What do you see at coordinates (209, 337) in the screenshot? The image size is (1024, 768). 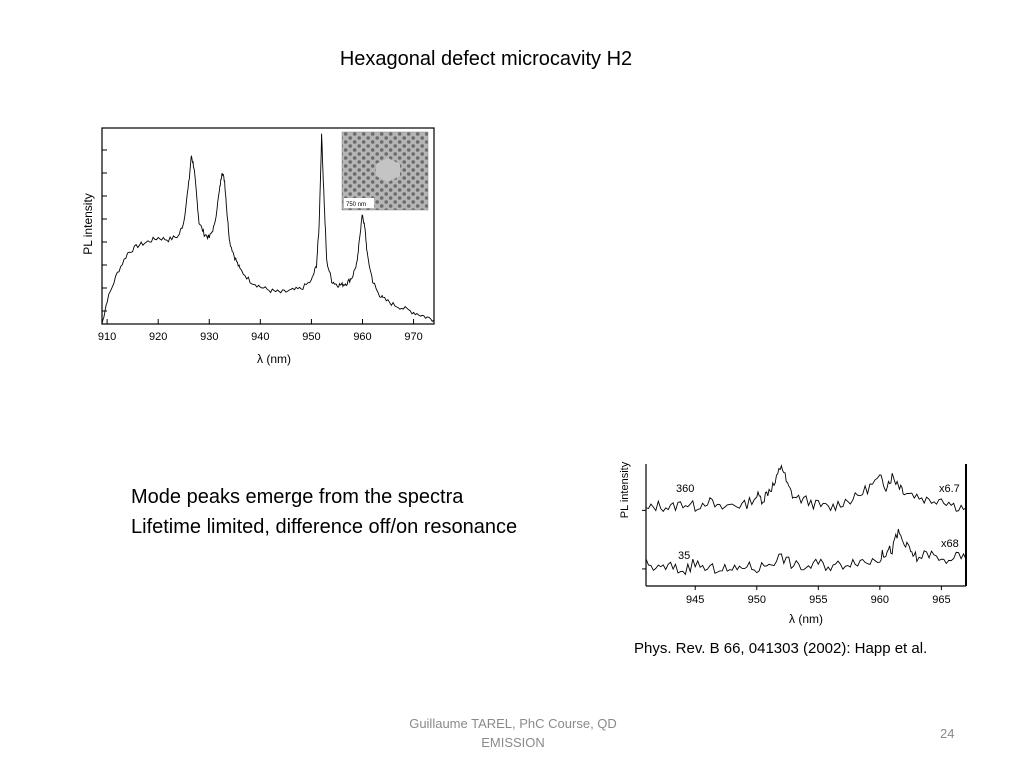 I see `chart1-xtick-label: 930` at bounding box center [209, 337].